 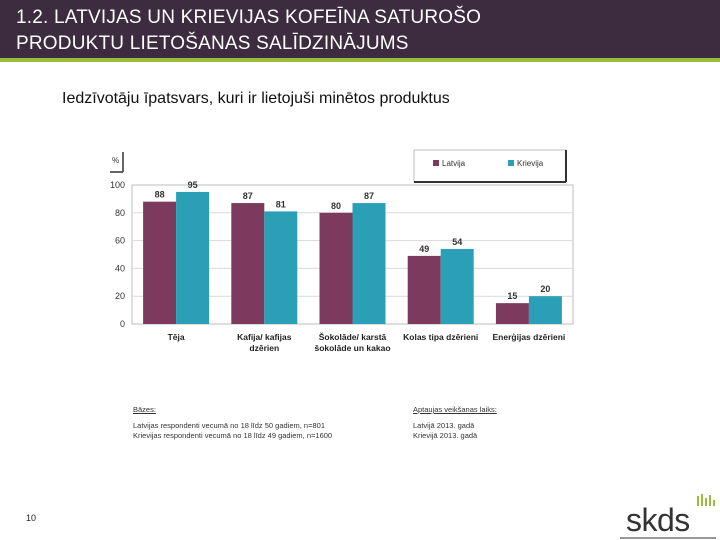 I want to click on skds-logo: skds, so click(x=668, y=517).